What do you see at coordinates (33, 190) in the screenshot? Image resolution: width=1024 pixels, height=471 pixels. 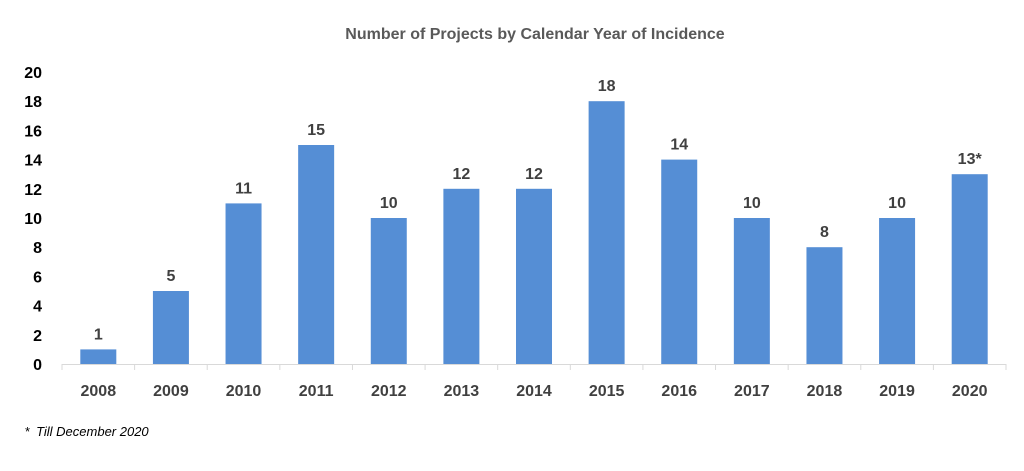 I see `y-tick-label: 12` at bounding box center [33, 190].